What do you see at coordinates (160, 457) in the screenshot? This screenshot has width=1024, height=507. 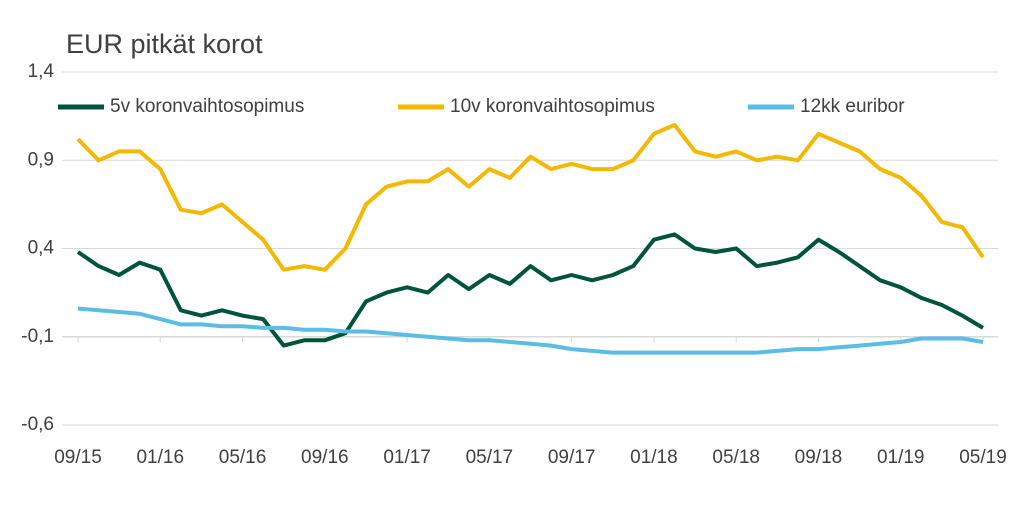 I see `x-tick-label: 01/16` at bounding box center [160, 457].